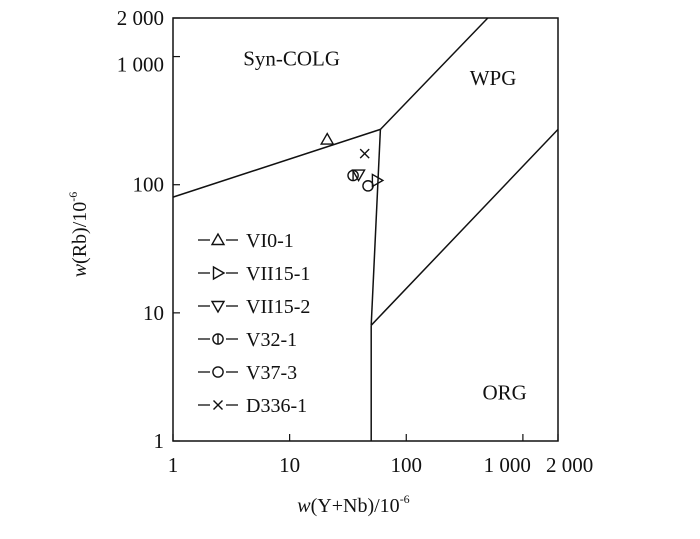 Image resolution: width=700 pixels, height=539 pixels. What do you see at coordinates (353, 504) in the screenshot?
I see `x-axis-title: w(Y+Nb)/10-6` at bounding box center [353, 504].